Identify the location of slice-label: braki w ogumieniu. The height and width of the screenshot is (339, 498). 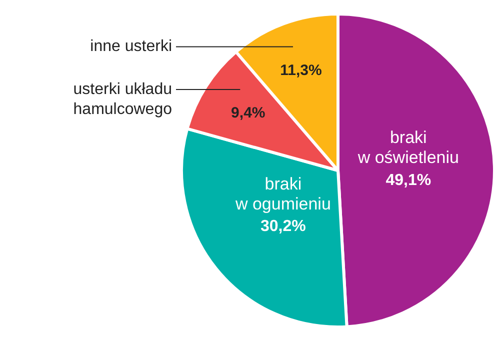
(282, 194).